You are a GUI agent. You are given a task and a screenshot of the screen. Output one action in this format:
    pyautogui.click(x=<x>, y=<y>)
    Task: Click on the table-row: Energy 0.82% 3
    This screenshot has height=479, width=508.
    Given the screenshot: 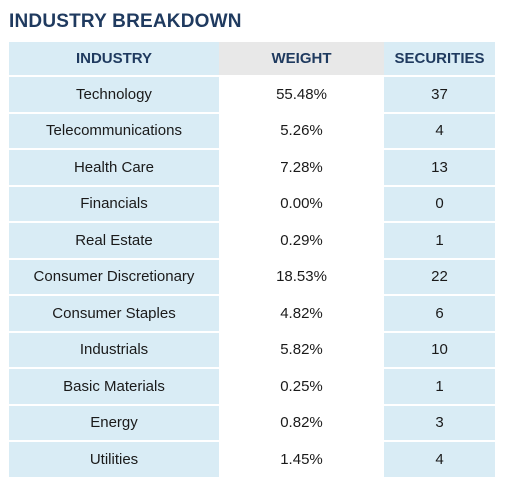 What is the action you would take?
    pyautogui.click(x=252, y=422)
    